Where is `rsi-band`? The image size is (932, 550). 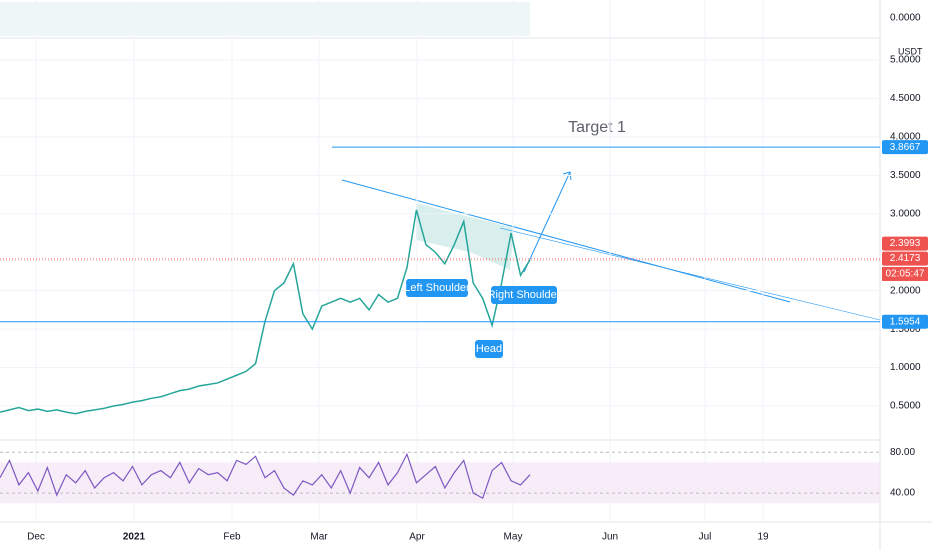
rsi-band is located at coordinates (440, 483).